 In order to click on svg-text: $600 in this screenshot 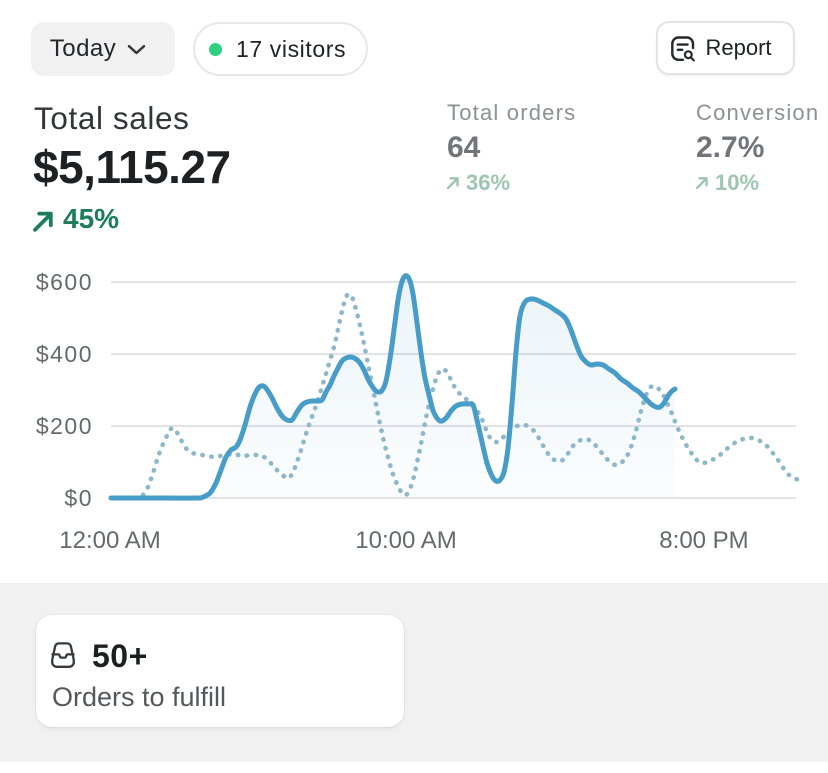, I will do `click(64, 282)`.